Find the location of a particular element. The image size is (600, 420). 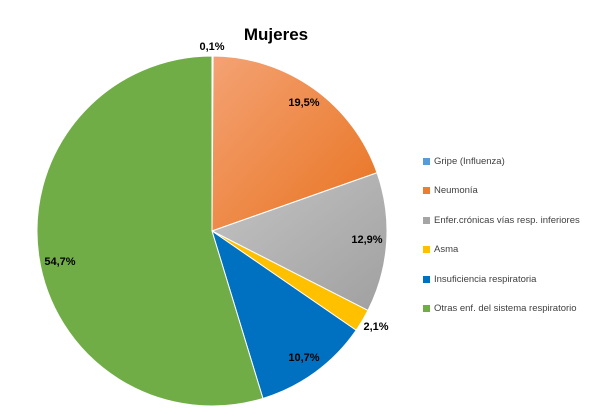

legend-item-6: Otras enf. del sistema respiratorio is located at coordinates (510, 309).